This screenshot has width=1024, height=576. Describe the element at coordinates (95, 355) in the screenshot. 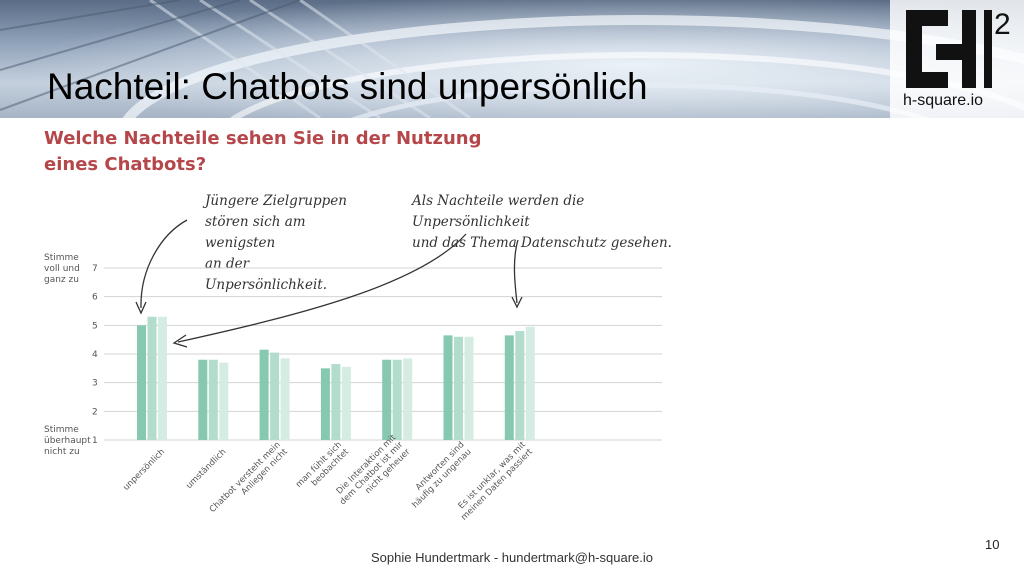

I see `y-tick-label: 4` at that location.